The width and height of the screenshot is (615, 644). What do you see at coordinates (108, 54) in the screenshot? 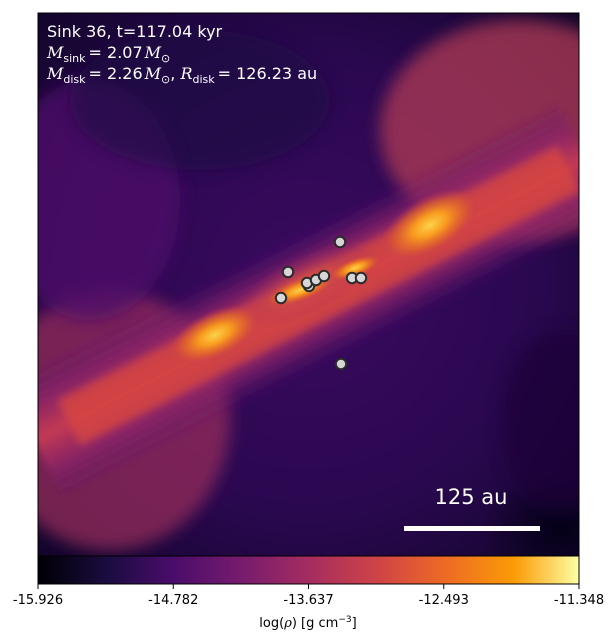
I see `annotation-line-2: Msink = 2.07 M⊙` at bounding box center [108, 54].